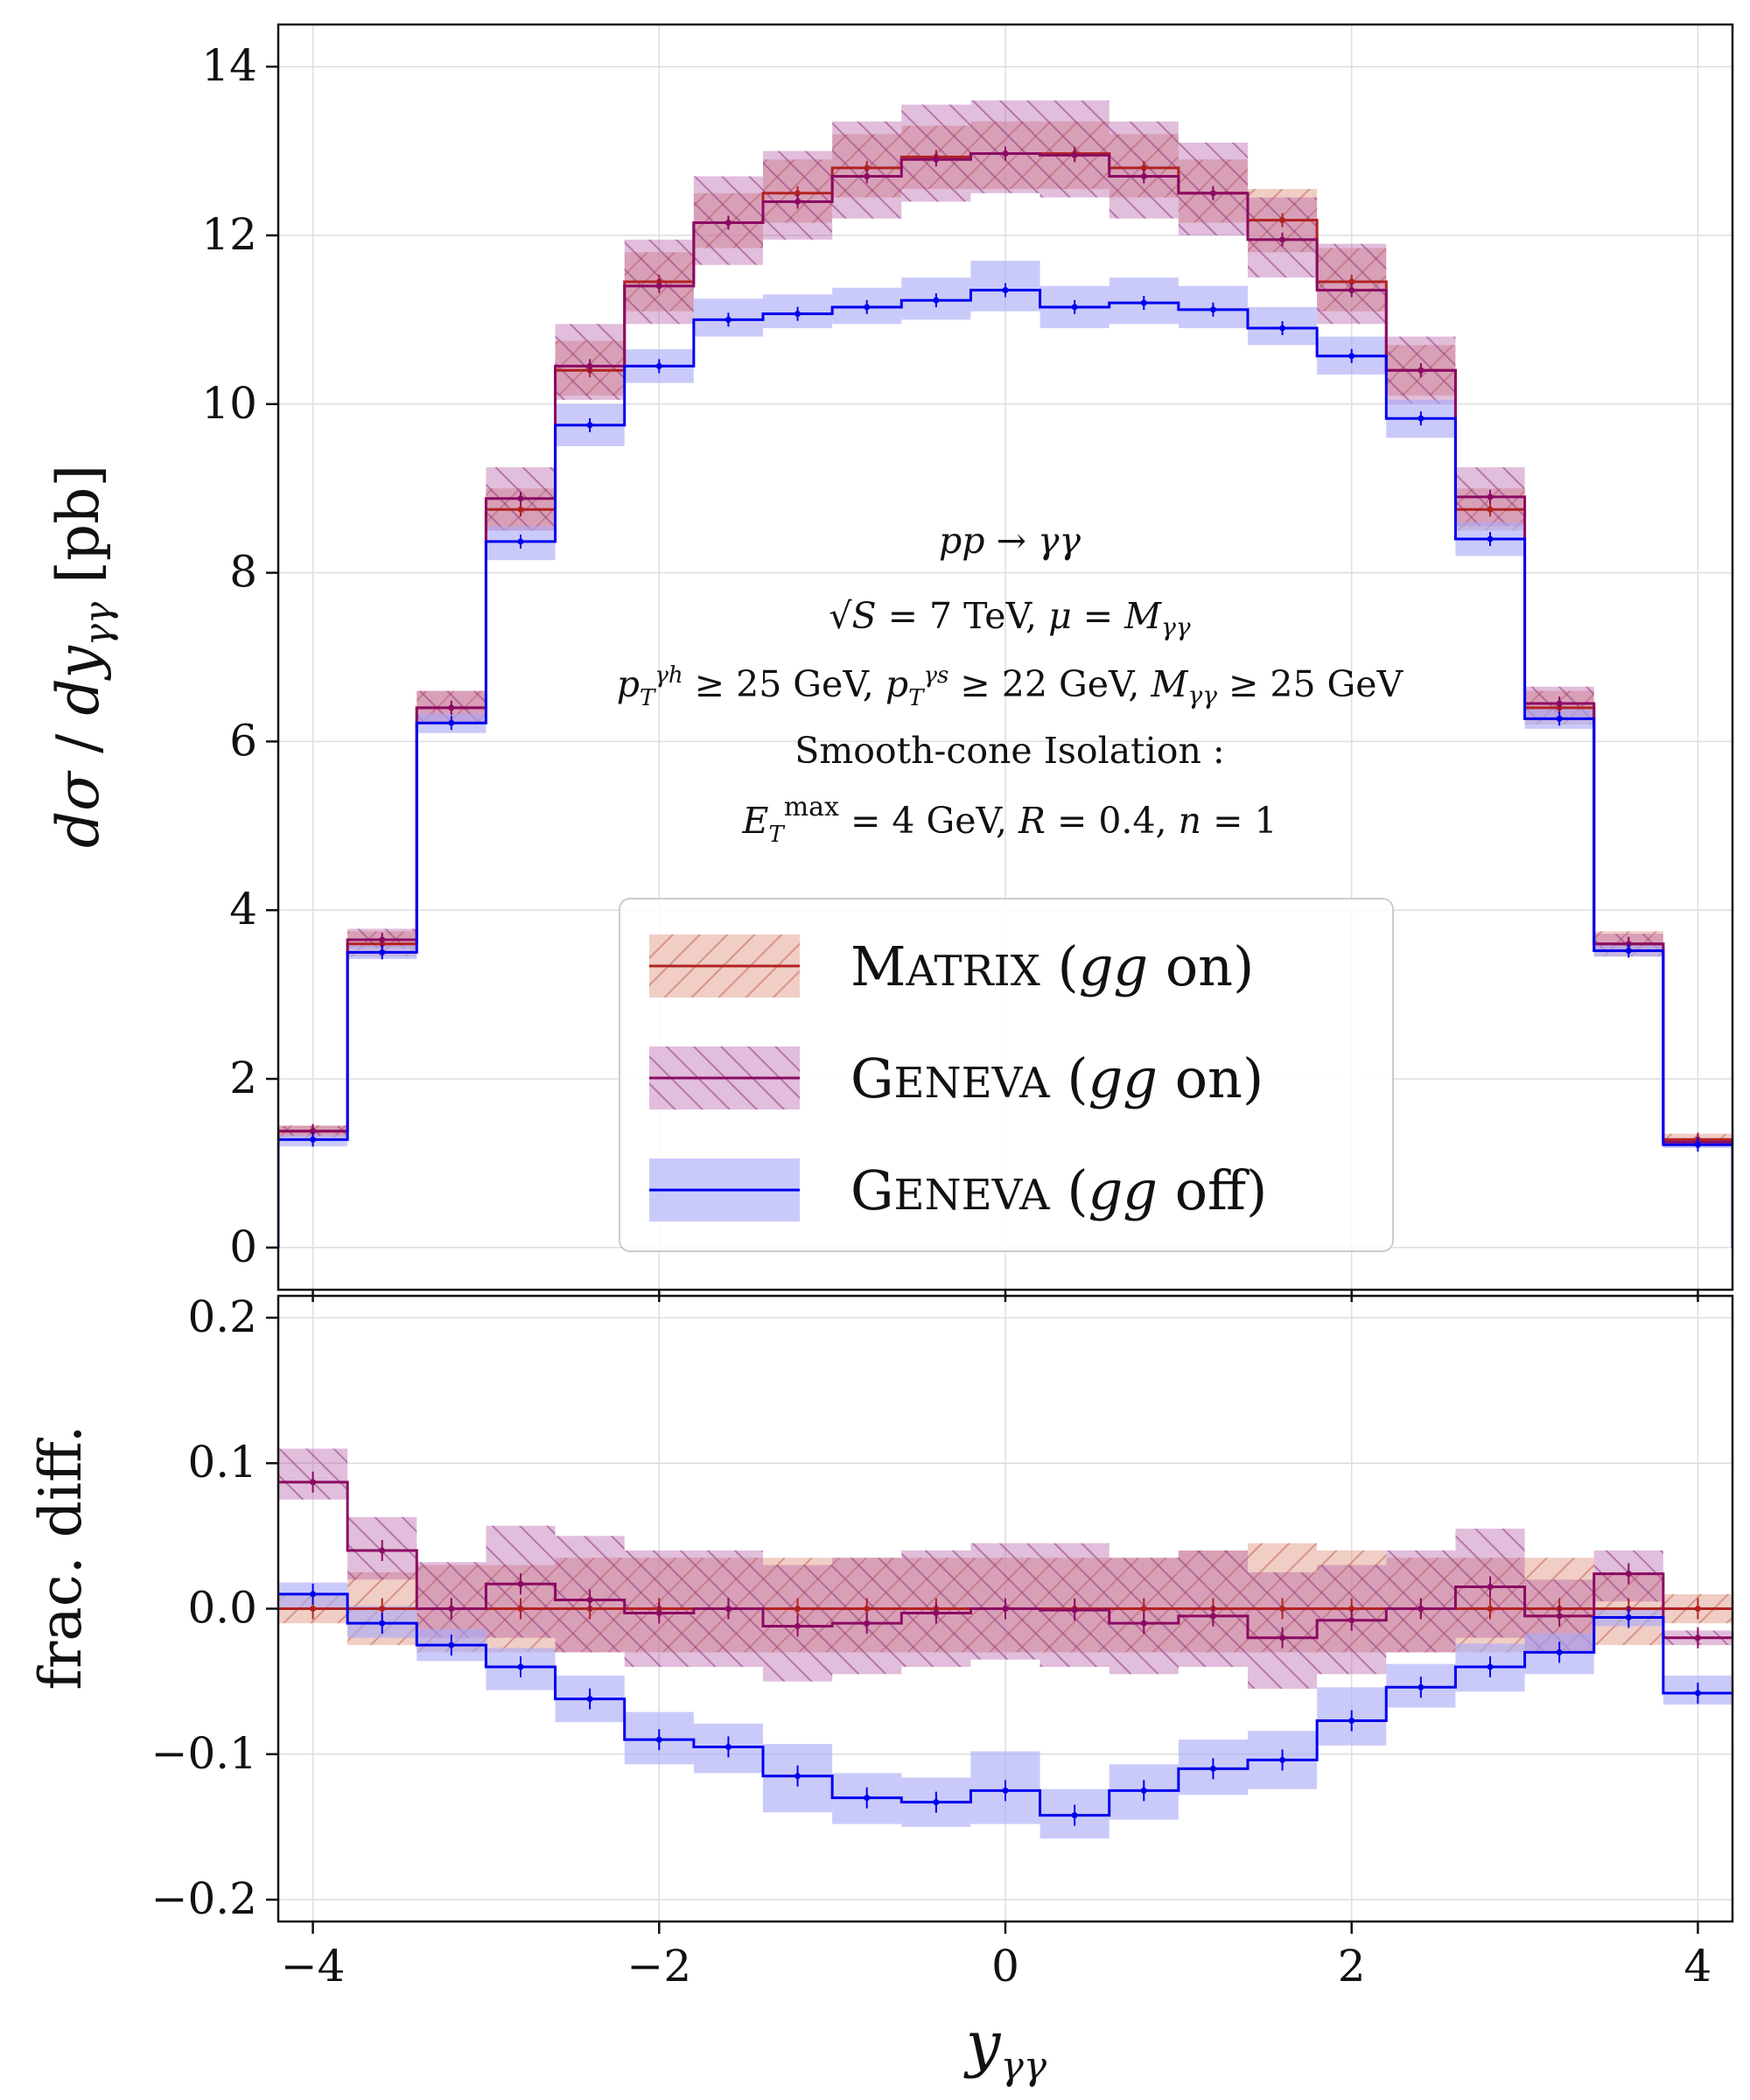 Image resolution: width=1750 pixels, height=2100 pixels. What do you see at coordinates (229, 234) in the screenshot?
I see `main-y-tick-label: 12` at bounding box center [229, 234].